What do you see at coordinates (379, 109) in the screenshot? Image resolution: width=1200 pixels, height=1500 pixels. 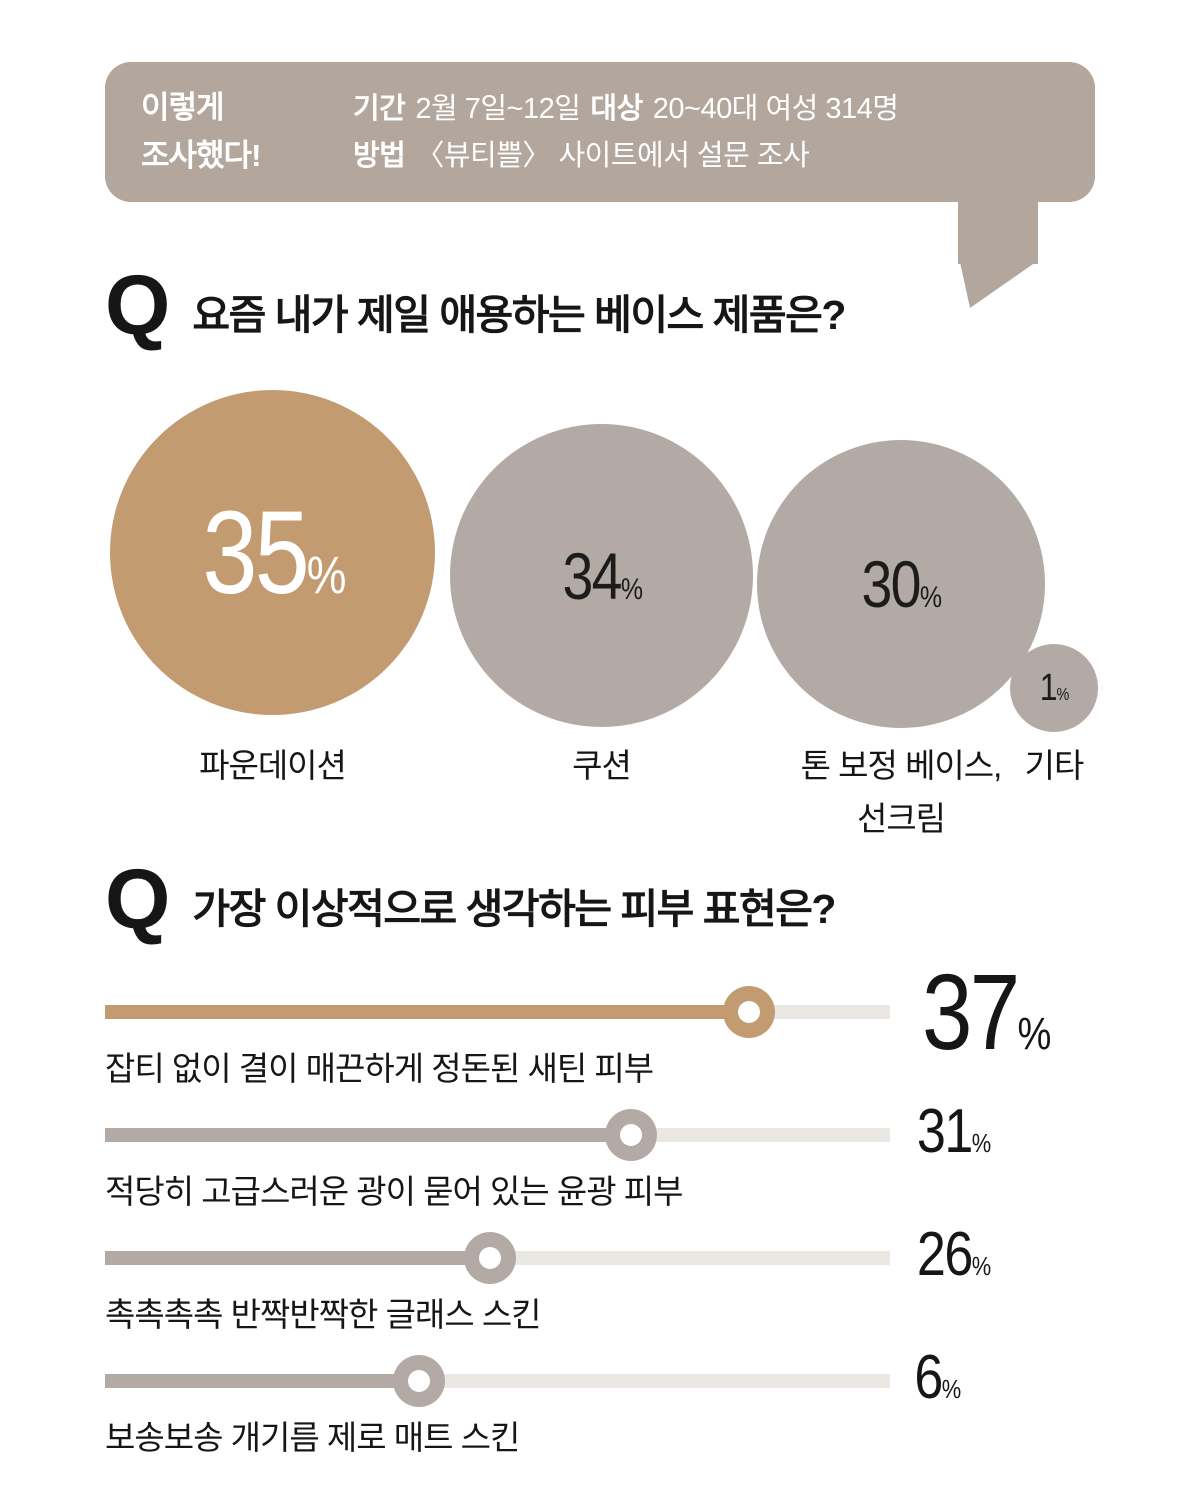 I see `info-label-period: 기간` at bounding box center [379, 109].